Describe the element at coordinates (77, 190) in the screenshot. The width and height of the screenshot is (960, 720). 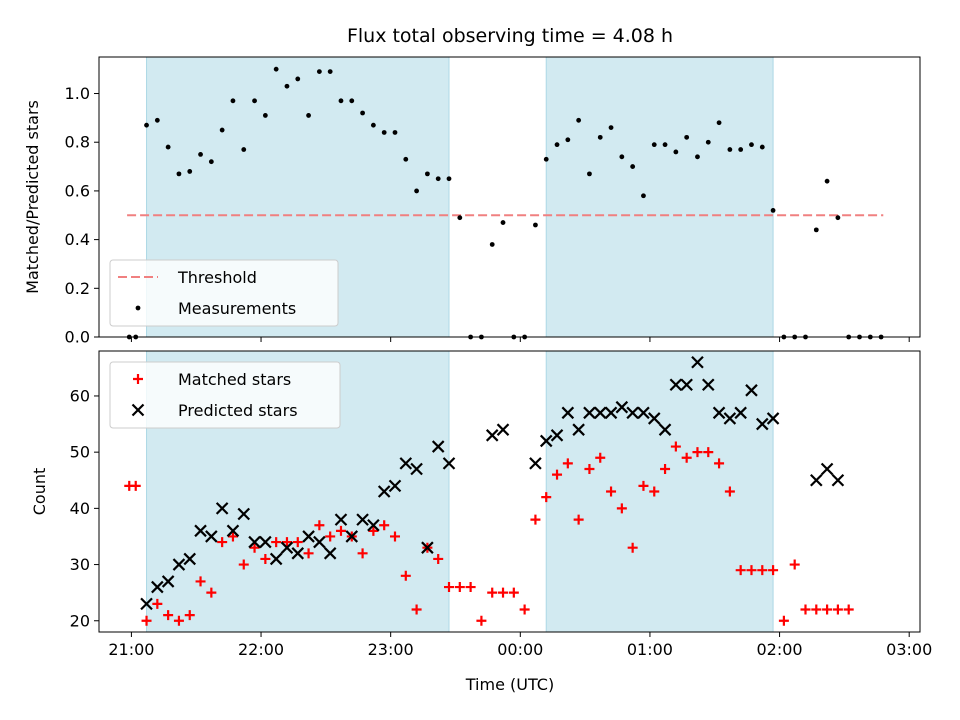
I see `y-tick-label: 0.6` at that location.